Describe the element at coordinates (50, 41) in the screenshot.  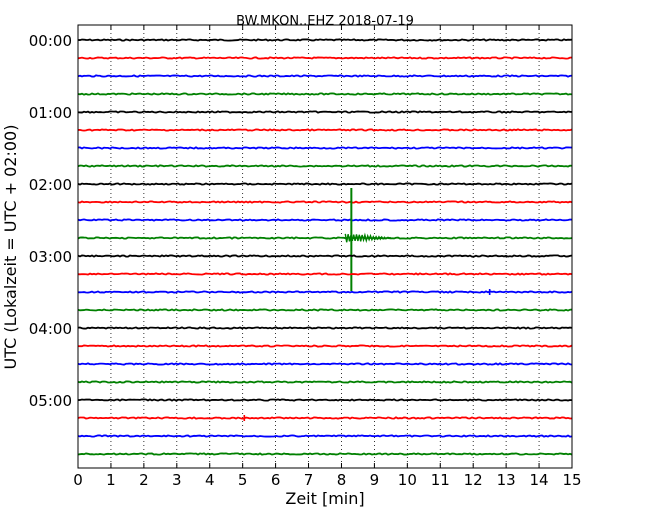
I see `y-tick-label: 00:00` at that location.